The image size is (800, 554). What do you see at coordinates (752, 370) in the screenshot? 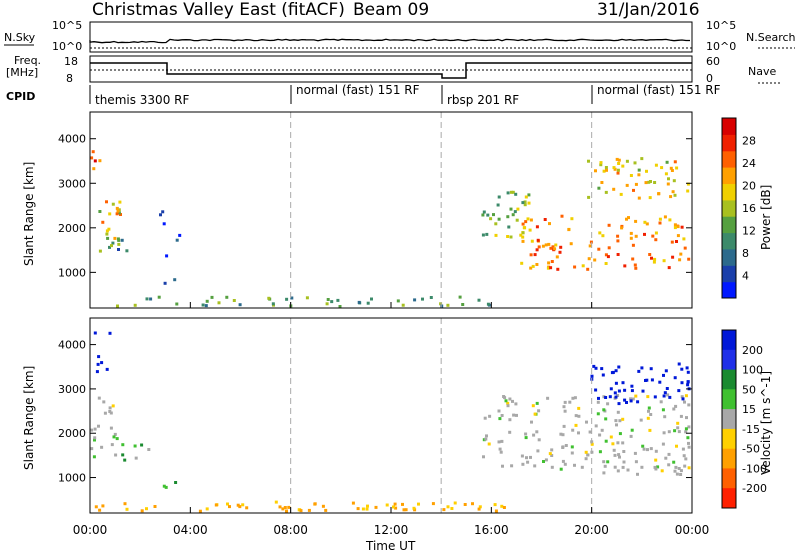
I see `velocity-colorbar-tick-1: 100` at bounding box center [752, 370].